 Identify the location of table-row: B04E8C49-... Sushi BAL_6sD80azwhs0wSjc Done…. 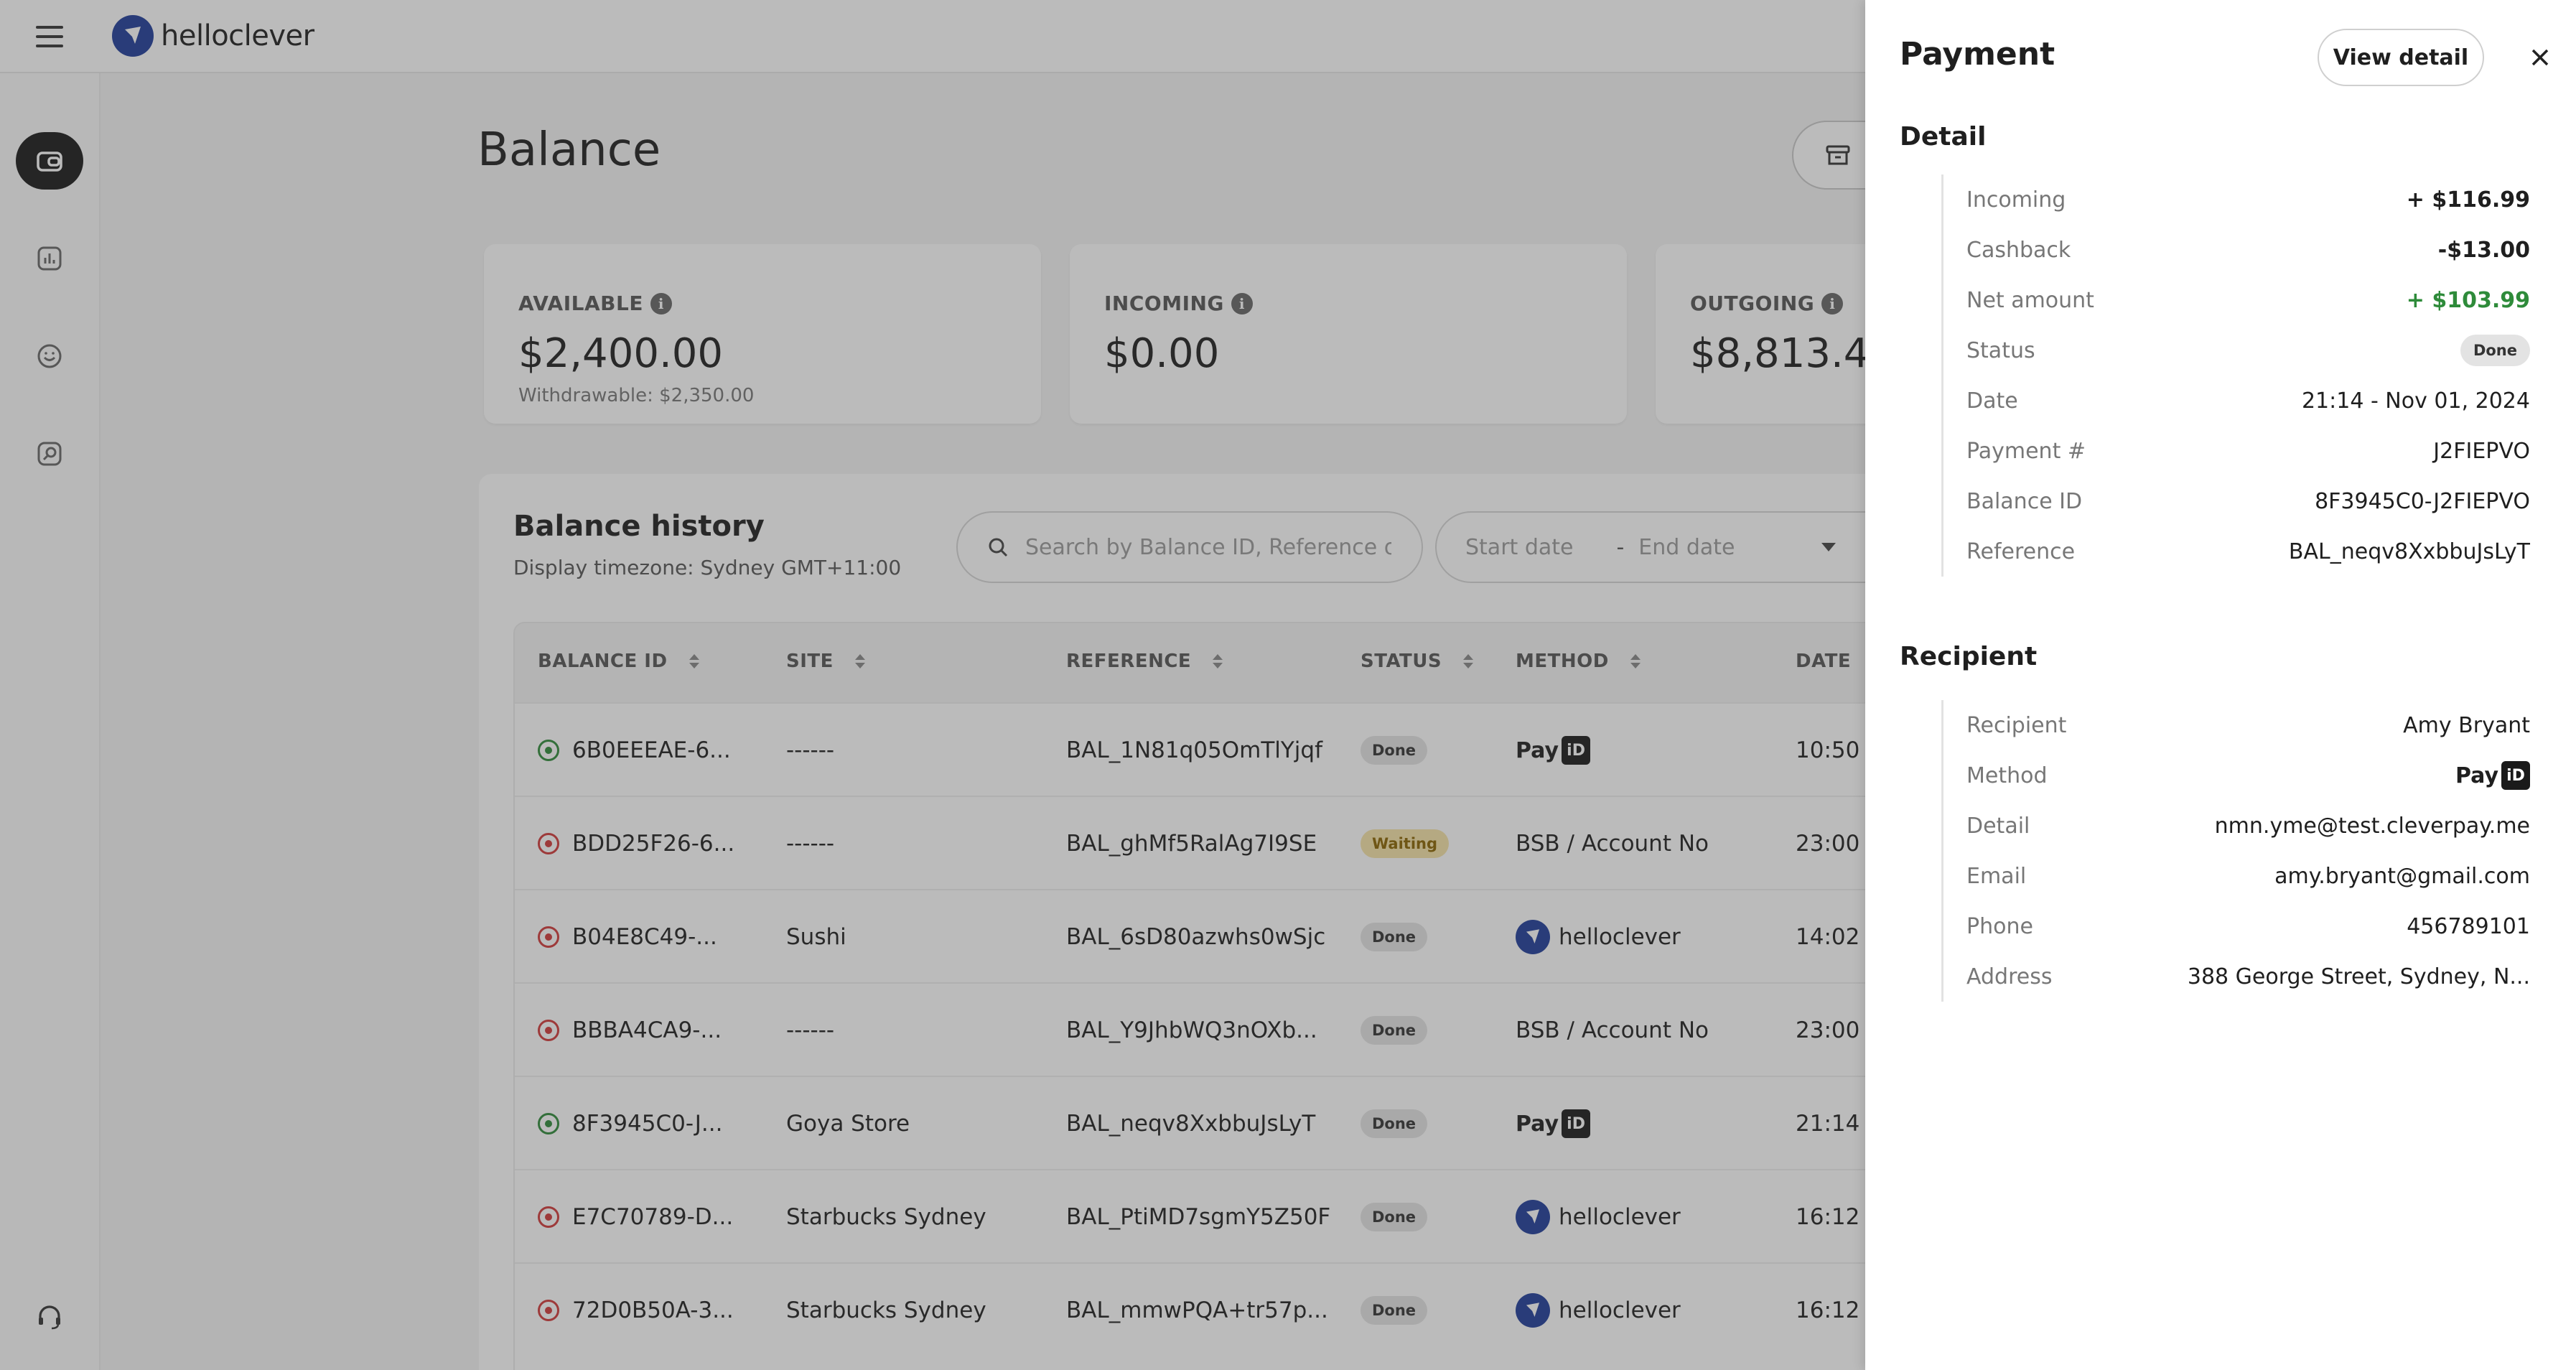
(1353, 936).